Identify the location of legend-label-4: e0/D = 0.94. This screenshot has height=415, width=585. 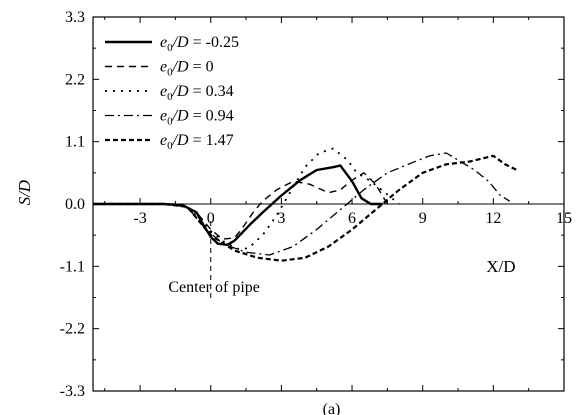
(197, 118).